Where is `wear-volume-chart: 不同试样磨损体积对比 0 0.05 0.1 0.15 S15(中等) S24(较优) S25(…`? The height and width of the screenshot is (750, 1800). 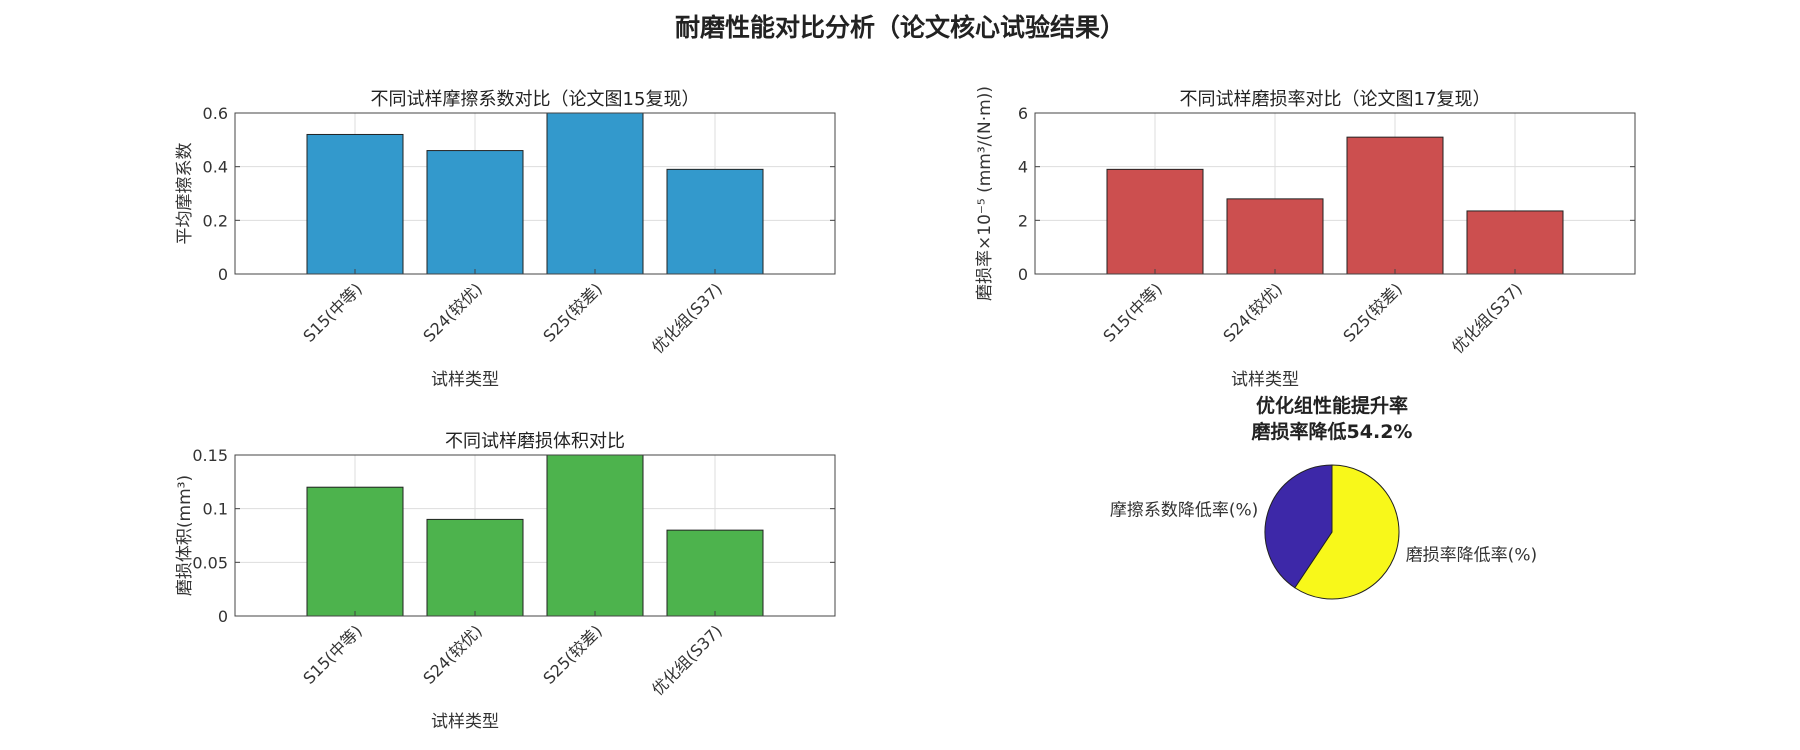
wear-volume-chart: 不同试样磨损体积对比 0 0.05 0.1 0.15 S15(中等) S24(较优) S25(… is located at coordinates (505, 581).